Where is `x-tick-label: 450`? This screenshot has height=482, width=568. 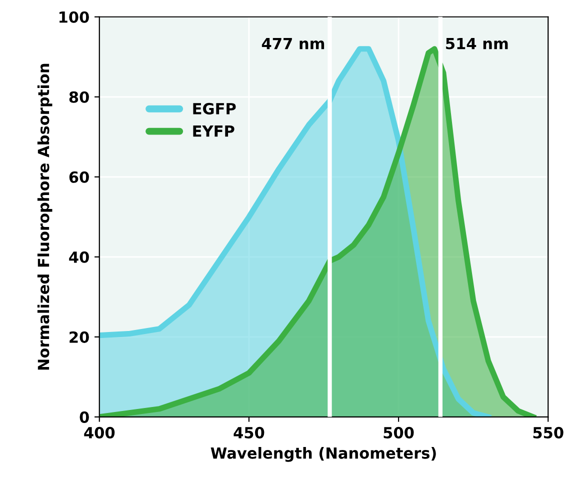
x-tick-label: 450 is located at coordinates (249, 432).